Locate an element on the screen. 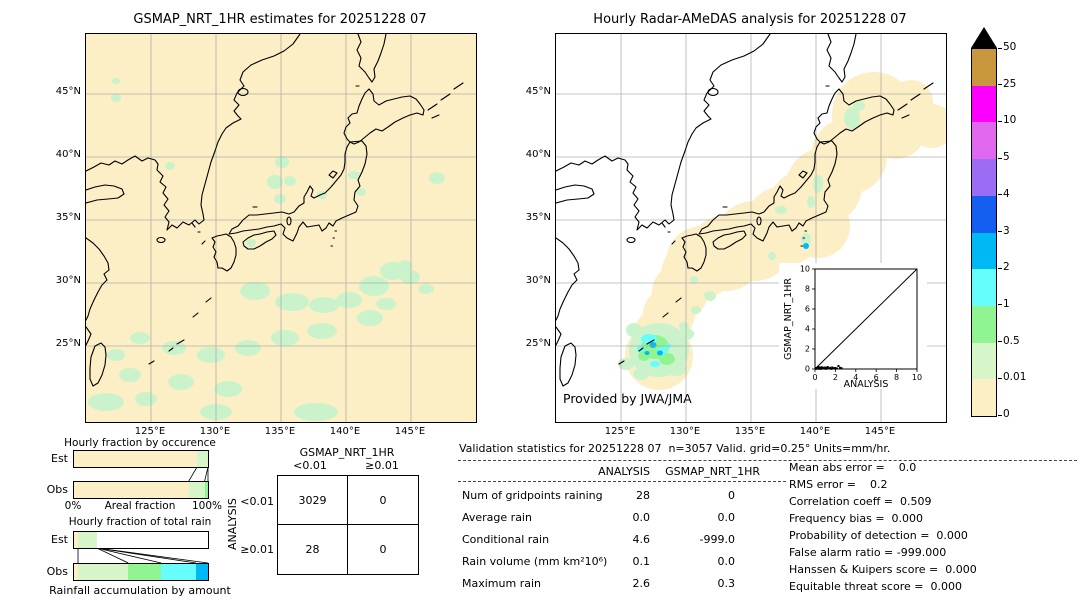  inset-y-tick-label: 2 is located at coordinates (807, 349).